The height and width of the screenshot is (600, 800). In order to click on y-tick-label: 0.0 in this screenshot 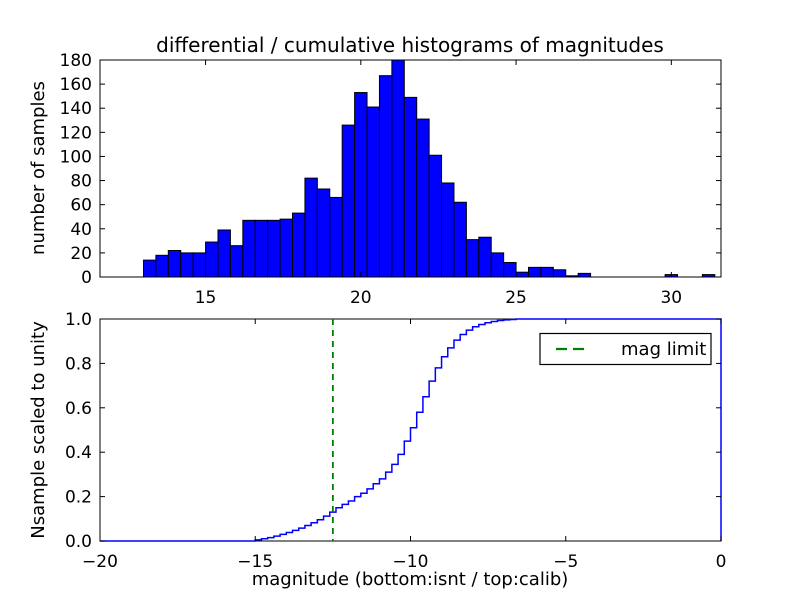, I will do `click(78, 542)`.